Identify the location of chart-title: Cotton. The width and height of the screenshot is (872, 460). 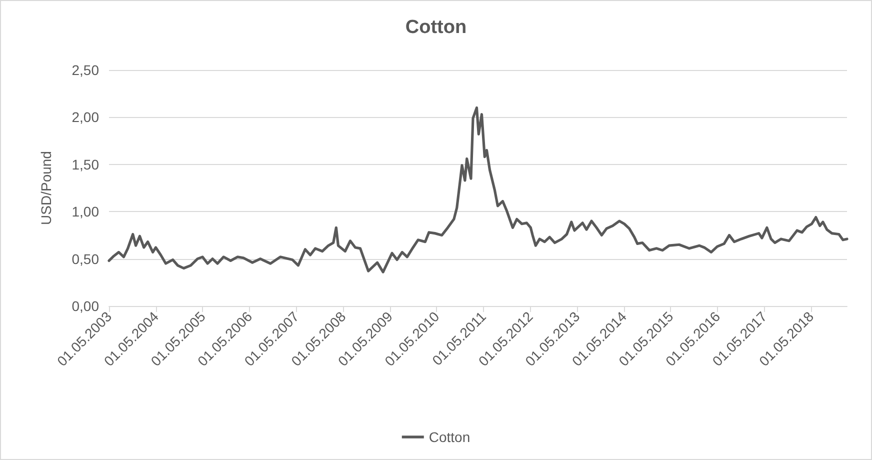
(436, 27).